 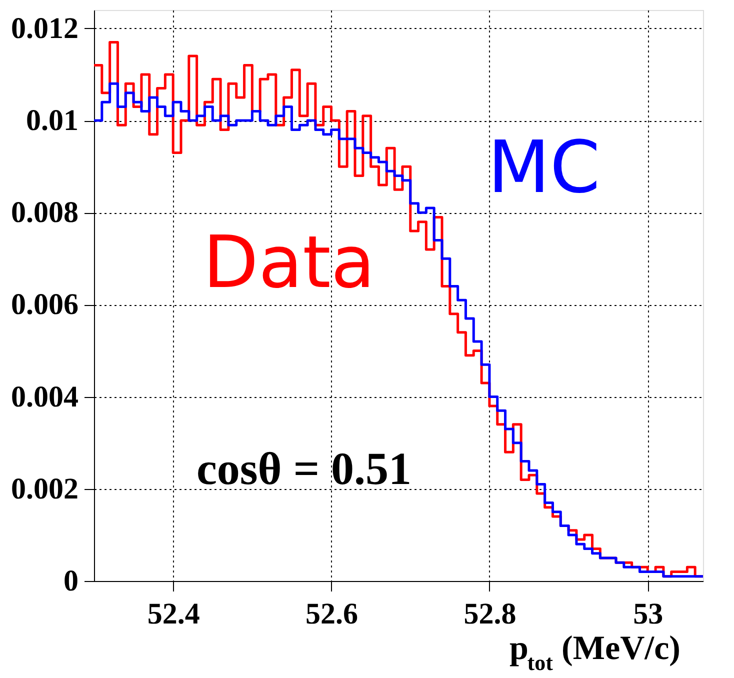 I want to click on x-tick-label: 52.8, so click(x=490, y=614).